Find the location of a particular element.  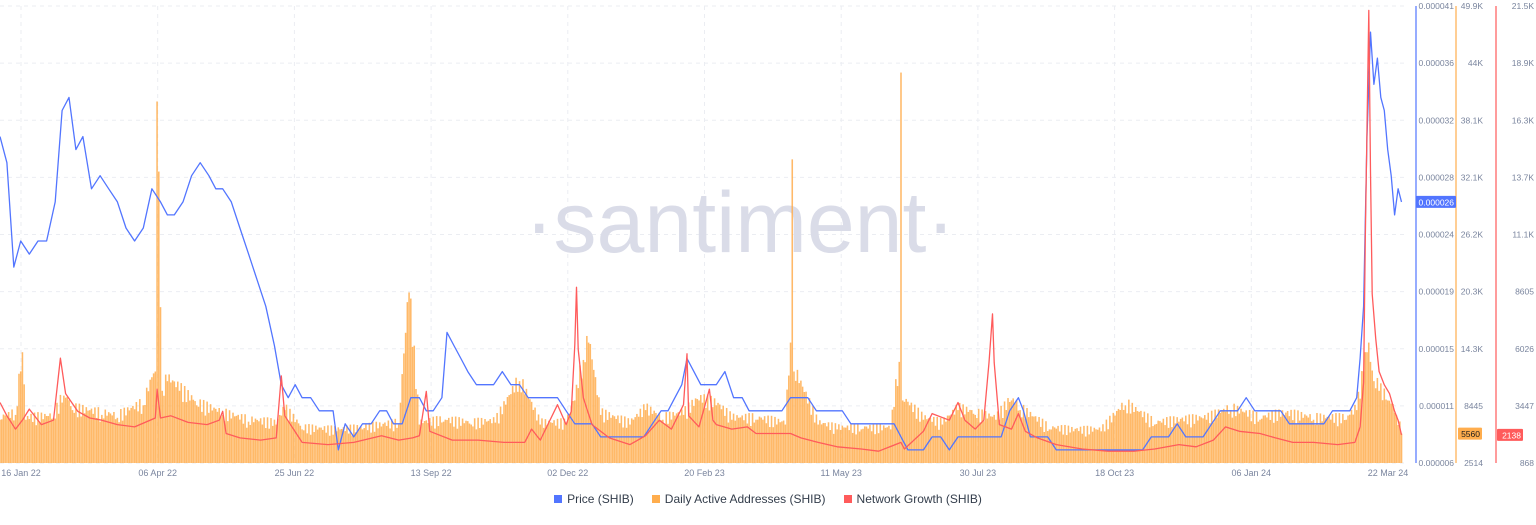

legend-item-price: Price (SHIB) is located at coordinates (594, 499).